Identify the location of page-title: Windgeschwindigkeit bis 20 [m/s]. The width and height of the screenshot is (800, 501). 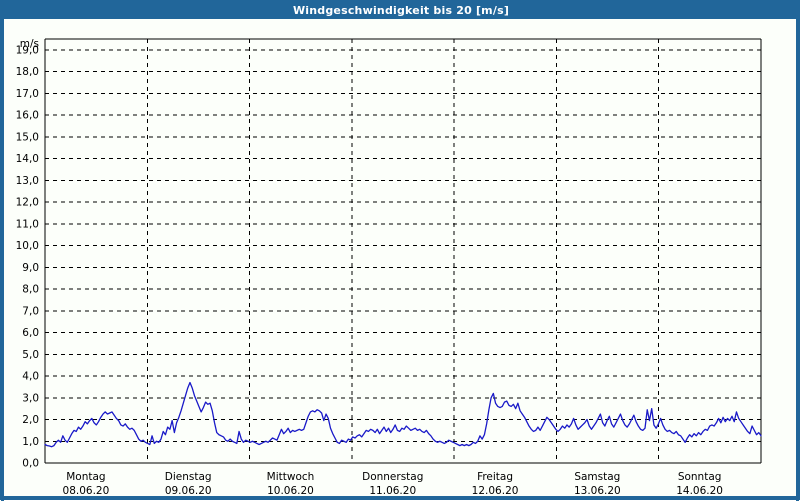
(401, 10).